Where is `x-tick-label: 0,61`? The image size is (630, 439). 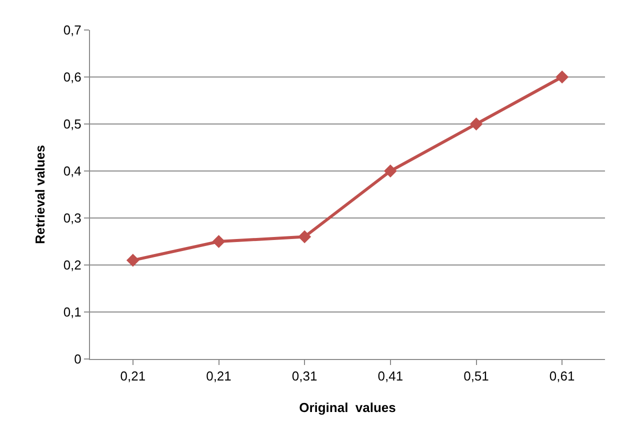 x-tick-label: 0,61 is located at coordinates (562, 376).